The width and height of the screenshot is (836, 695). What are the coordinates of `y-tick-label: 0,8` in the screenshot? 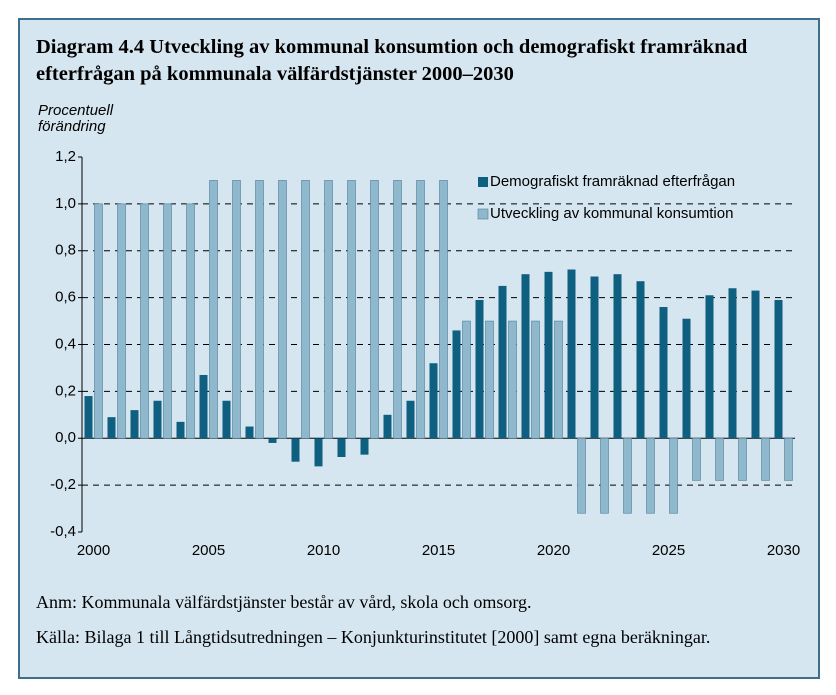 It's located at (65, 250).